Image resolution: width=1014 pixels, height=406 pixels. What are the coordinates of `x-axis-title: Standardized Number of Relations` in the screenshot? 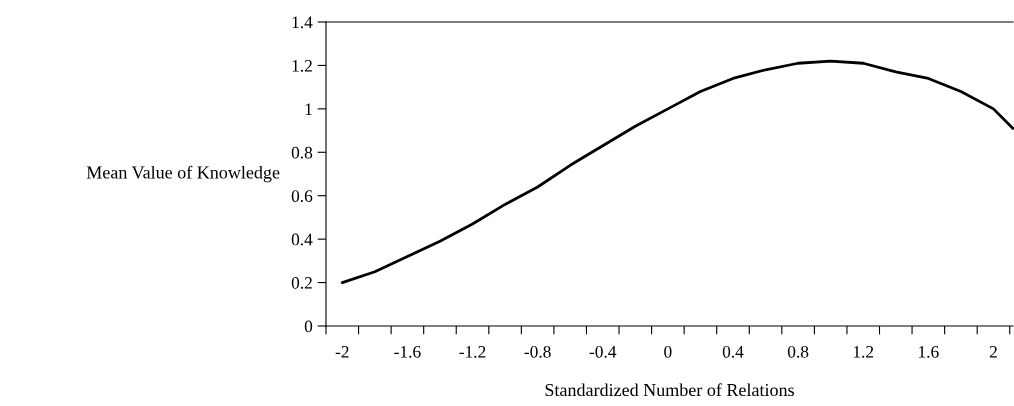 It's located at (669, 390).